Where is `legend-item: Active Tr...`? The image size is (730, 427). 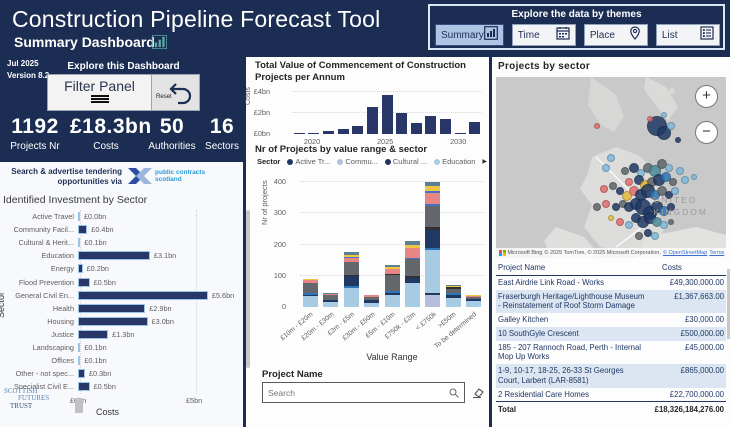
legend-item: Active Tr... is located at coordinates (308, 161).